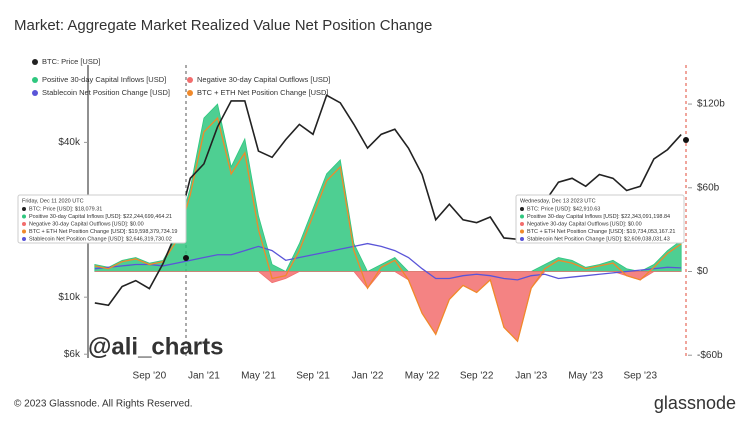  I want to click on x-tick-label: May '23, so click(585, 376).